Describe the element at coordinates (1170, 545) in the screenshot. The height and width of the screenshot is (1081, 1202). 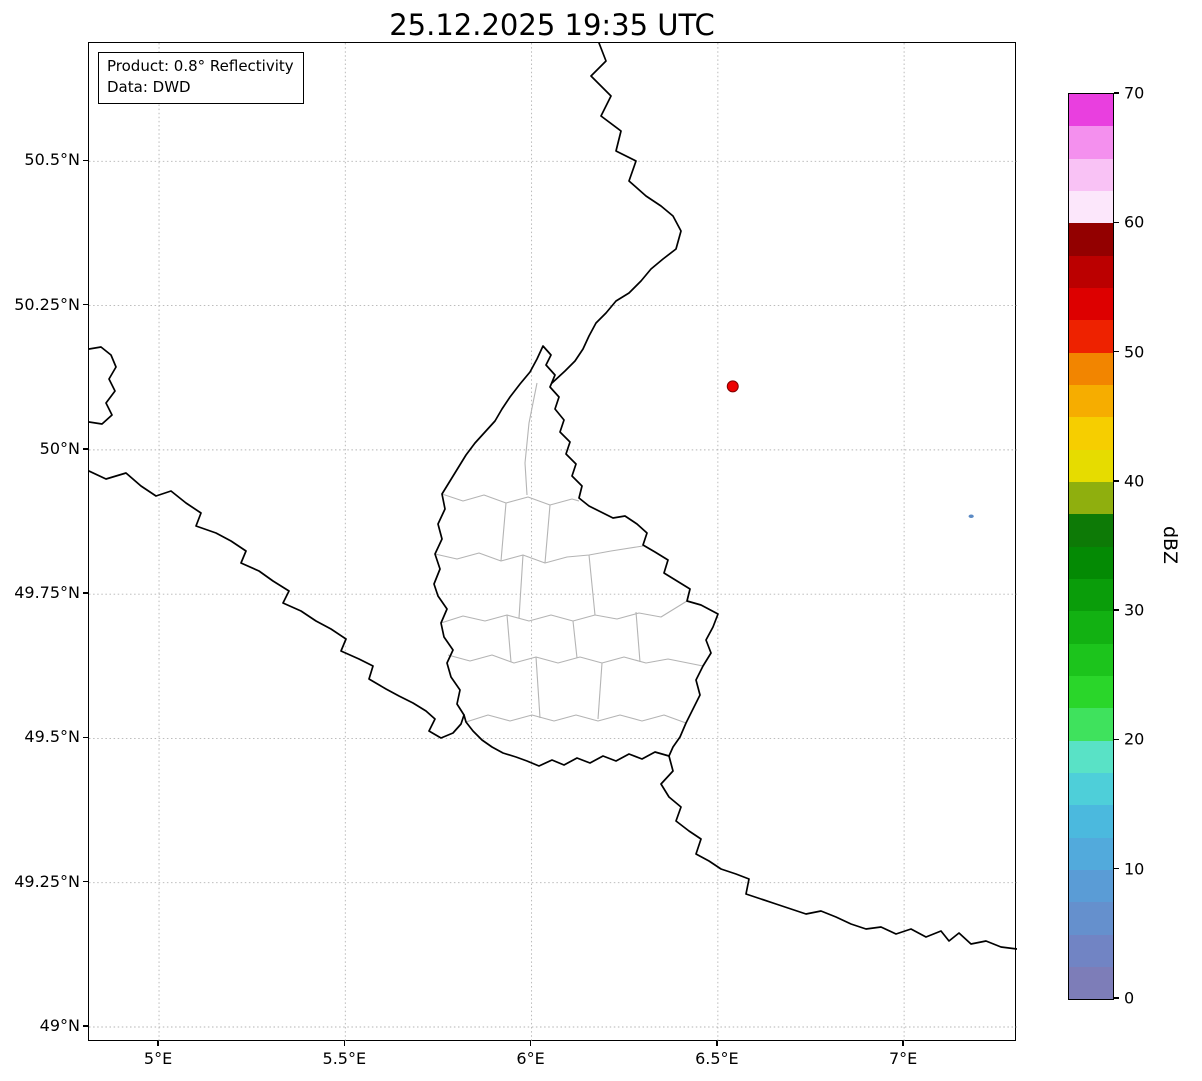
I see `colorbar-axis-label: dBZ` at that location.